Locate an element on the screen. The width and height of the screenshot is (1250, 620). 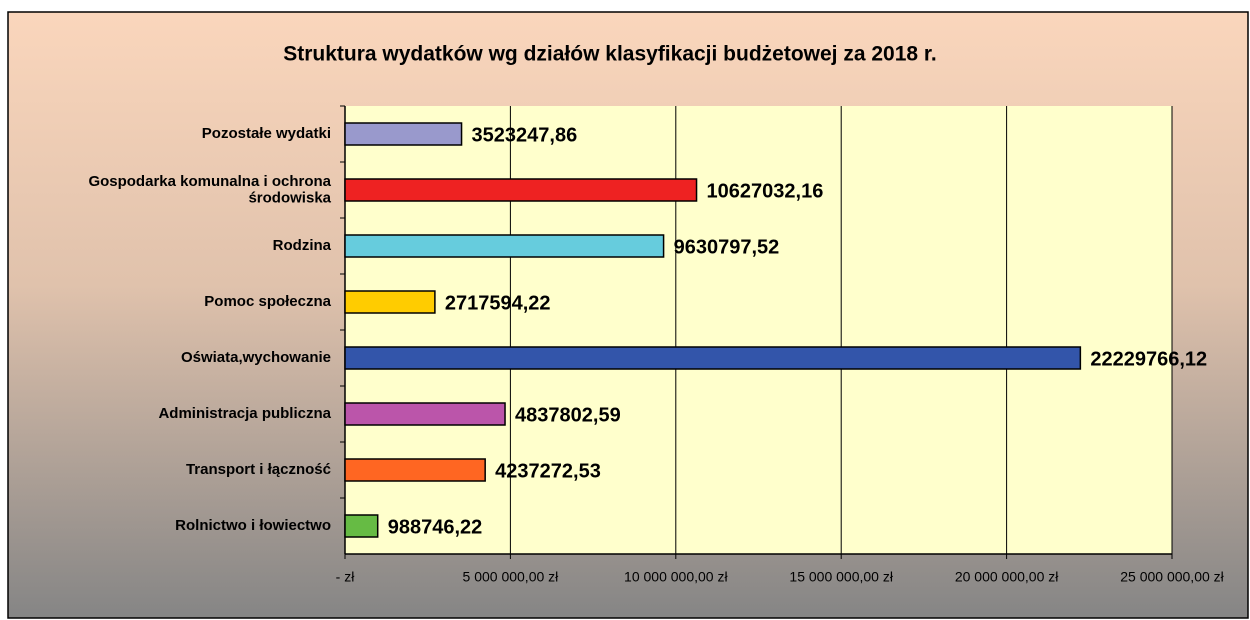
x-tick-label: 25 000 000,00 zł is located at coordinates (1172, 577).